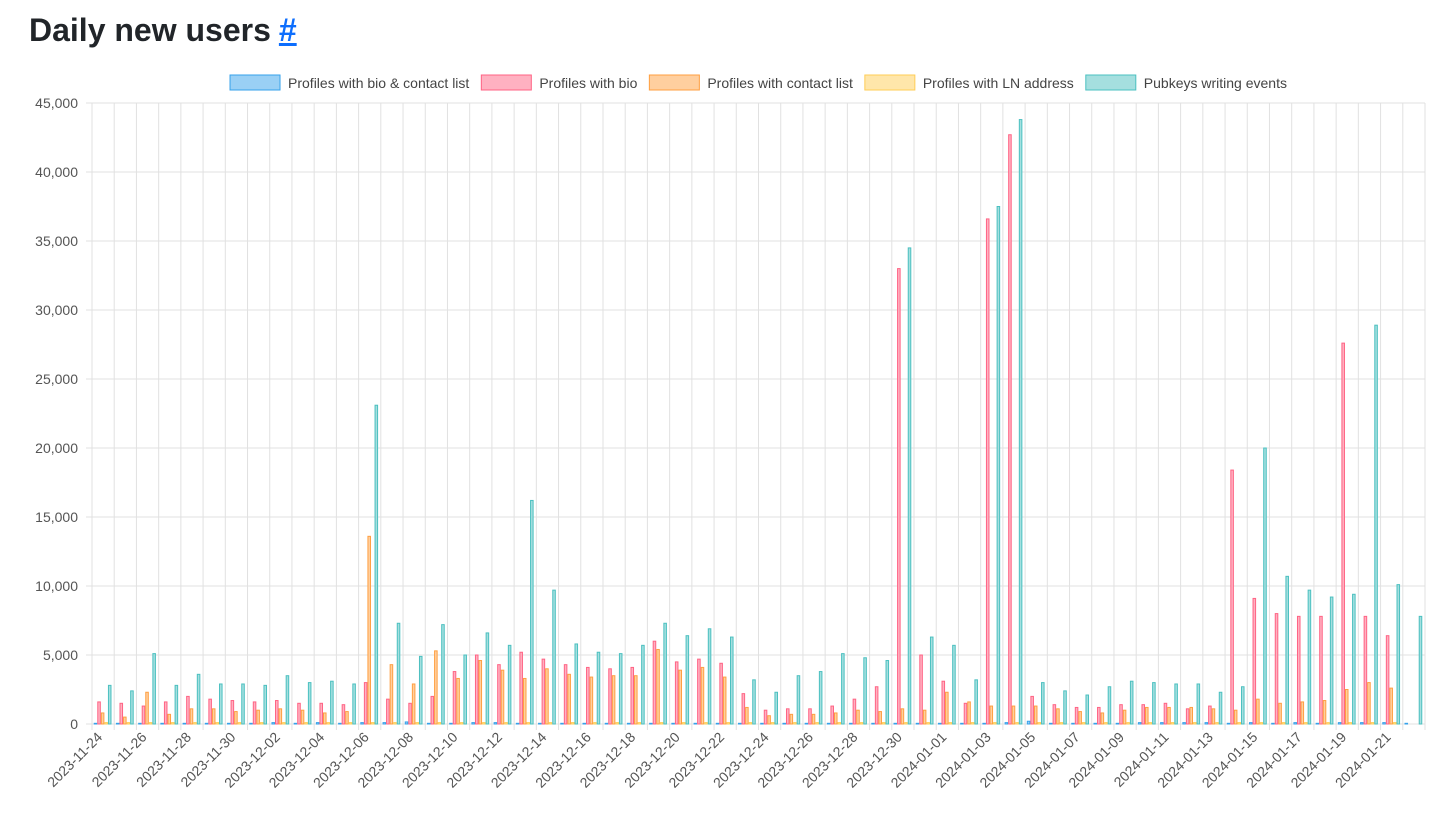  I want to click on legend-label: Profiles with LN address, so click(998, 83).